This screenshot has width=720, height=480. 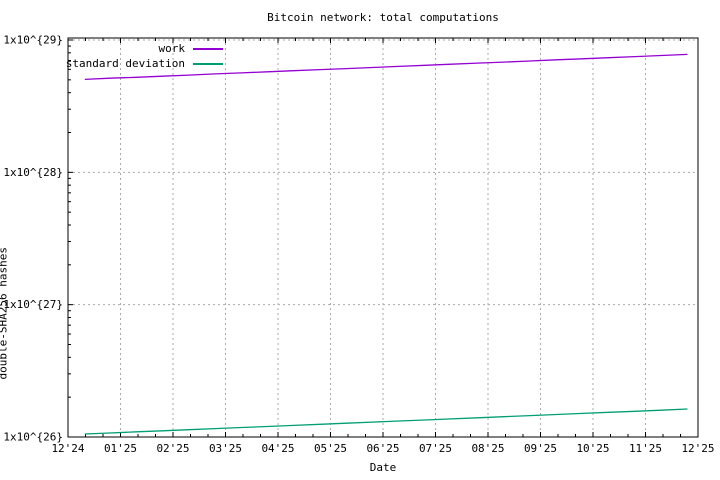 What do you see at coordinates (386, 421) in the screenshot?
I see `series-line-standard-deviation` at bounding box center [386, 421].